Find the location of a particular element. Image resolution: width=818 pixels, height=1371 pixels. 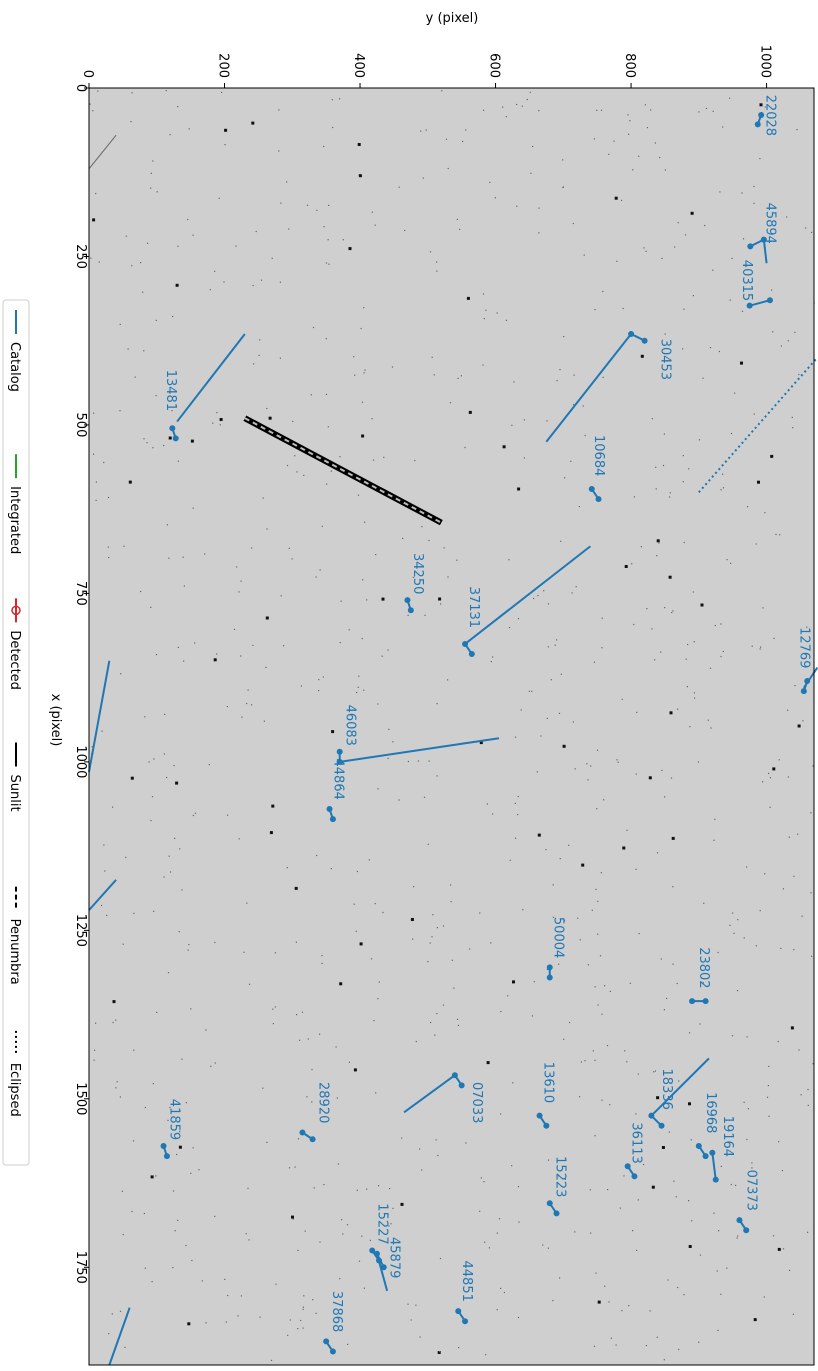

satellite-track: 15223 is located at coordinates (557, 1186).